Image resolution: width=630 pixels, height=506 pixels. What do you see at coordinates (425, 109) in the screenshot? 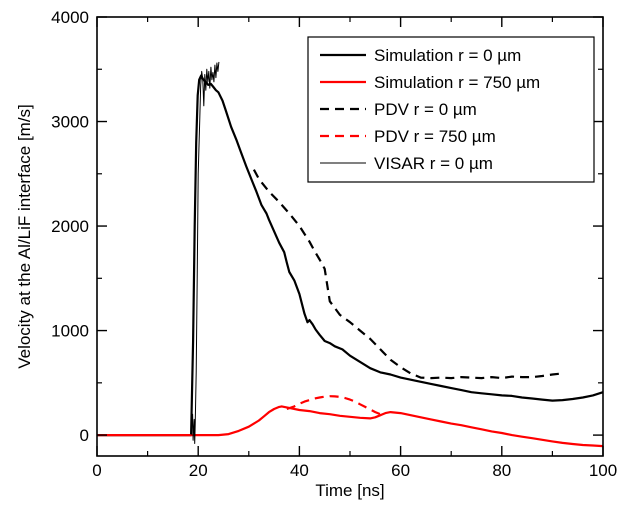
I see `legend-label: PDV r = 0 µm` at bounding box center [425, 109].